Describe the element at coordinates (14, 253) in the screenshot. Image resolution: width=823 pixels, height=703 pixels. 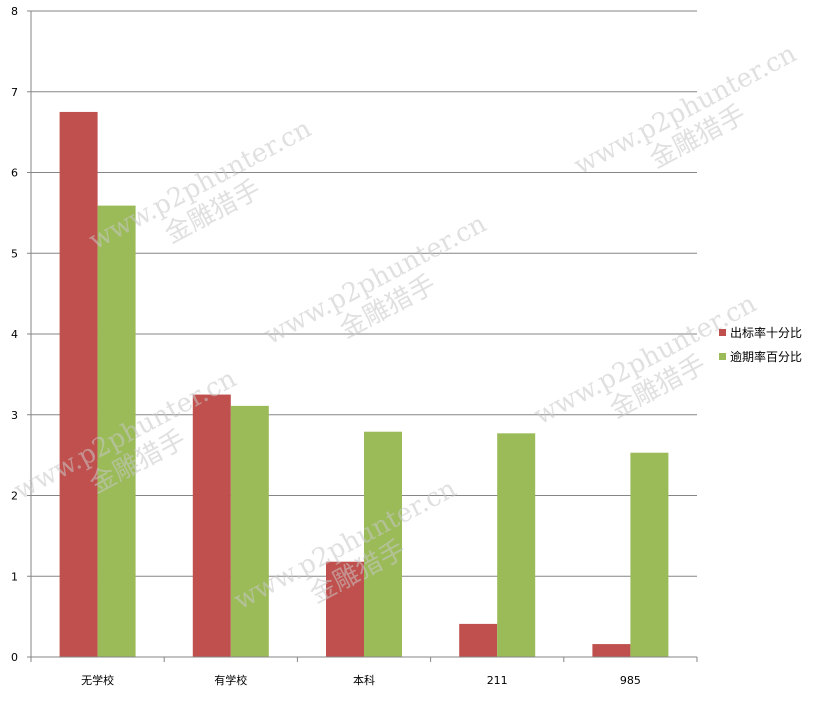
I see `y-tick-label-5: 5` at that location.